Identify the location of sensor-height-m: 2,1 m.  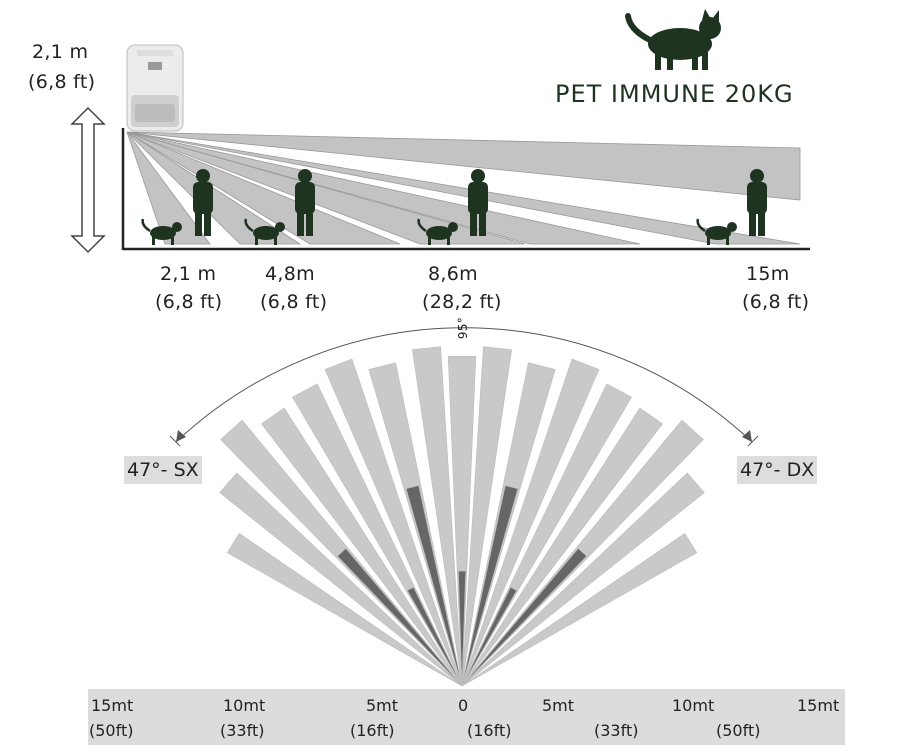
(60, 52).